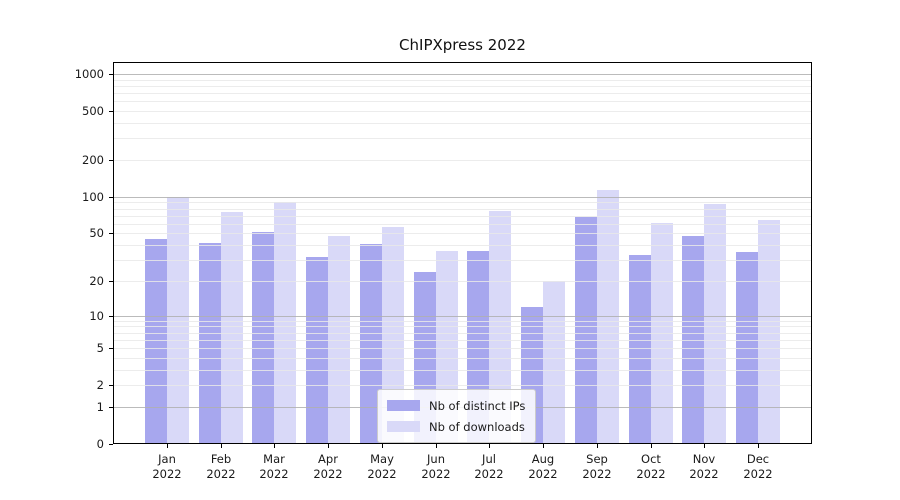  What do you see at coordinates (586, 330) in the screenshot?
I see `bar-distinct-ips-sep-2022` at bounding box center [586, 330].